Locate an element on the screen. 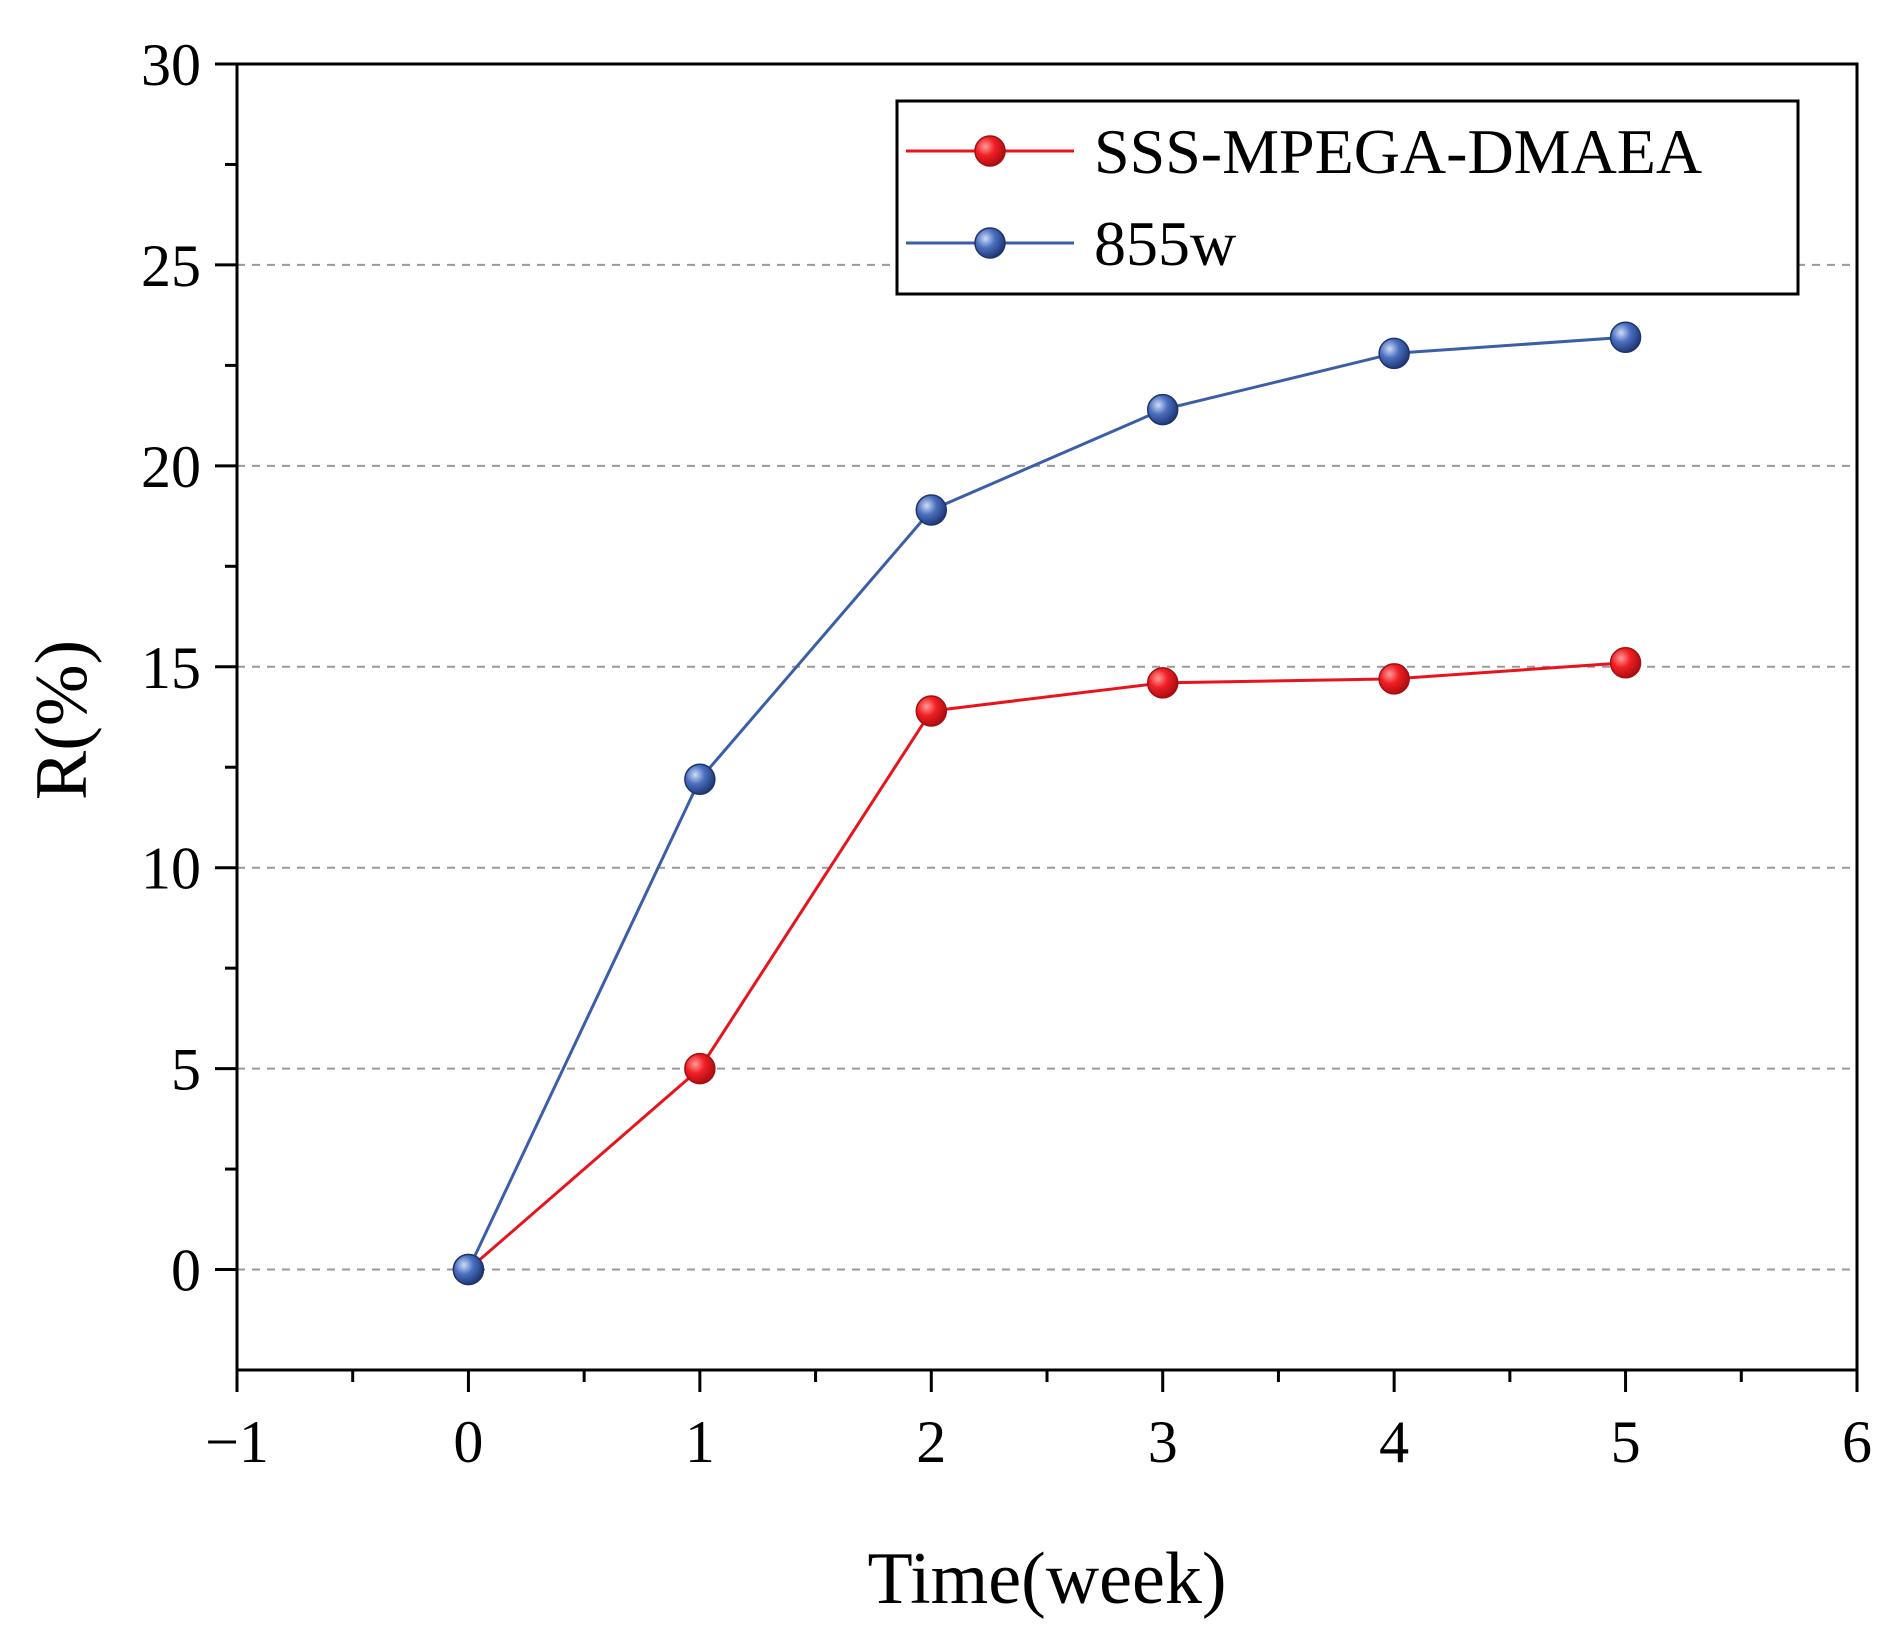 This screenshot has height=1636, width=1902. y-tick-label-25: 25 is located at coordinates (171, 266).